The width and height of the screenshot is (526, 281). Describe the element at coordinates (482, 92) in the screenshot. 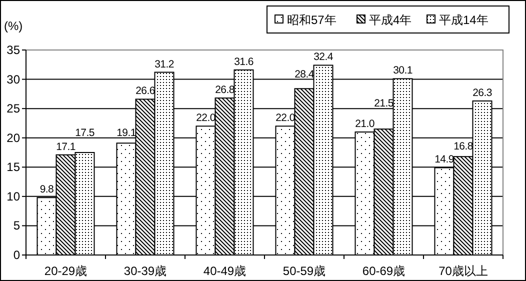

I see `data-label: 26.3` at that location.